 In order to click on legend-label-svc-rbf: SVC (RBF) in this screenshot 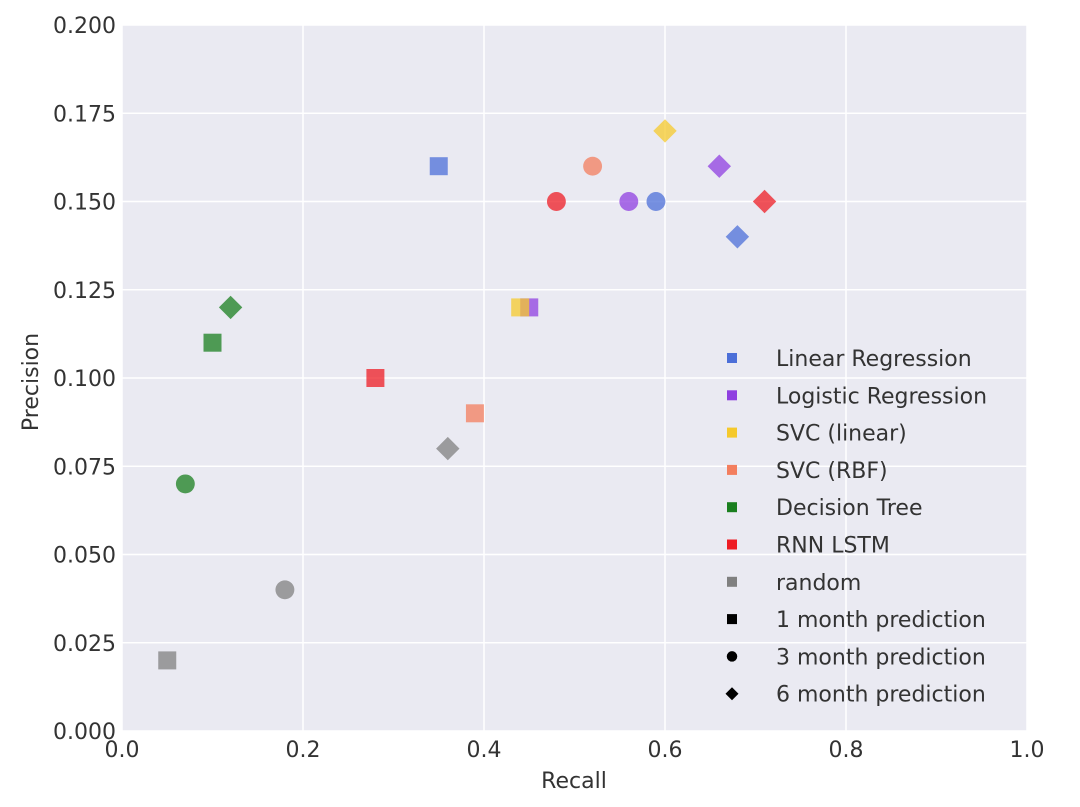, I will do `click(832, 471)`.